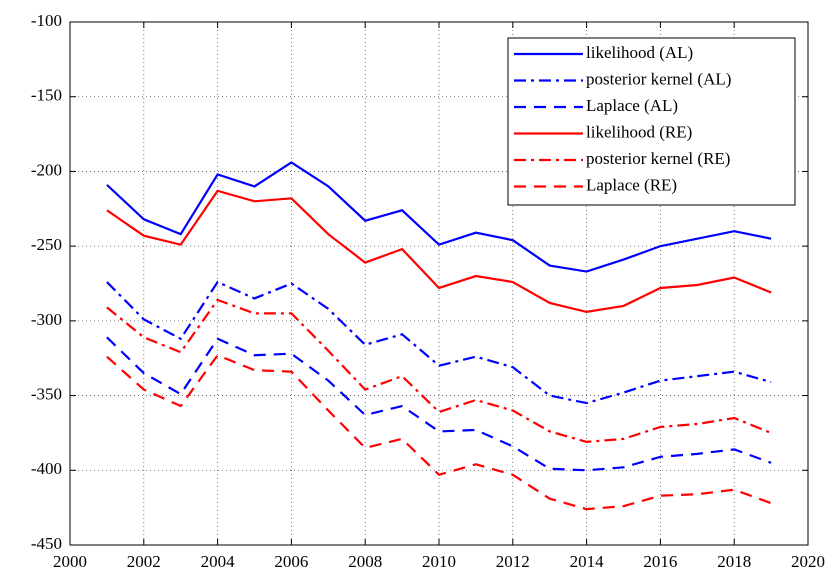 This screenshot has width=838, height=575. I want to click on y-tick-label: -450, so click(46, 543).